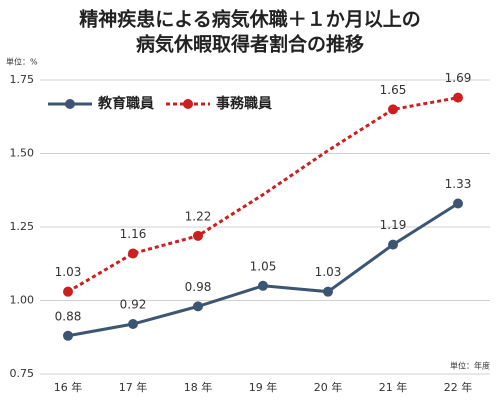  Describe the element at coordinates (263, 387) in the screenshot. I see `x-tick-label: 19 年` at that location.